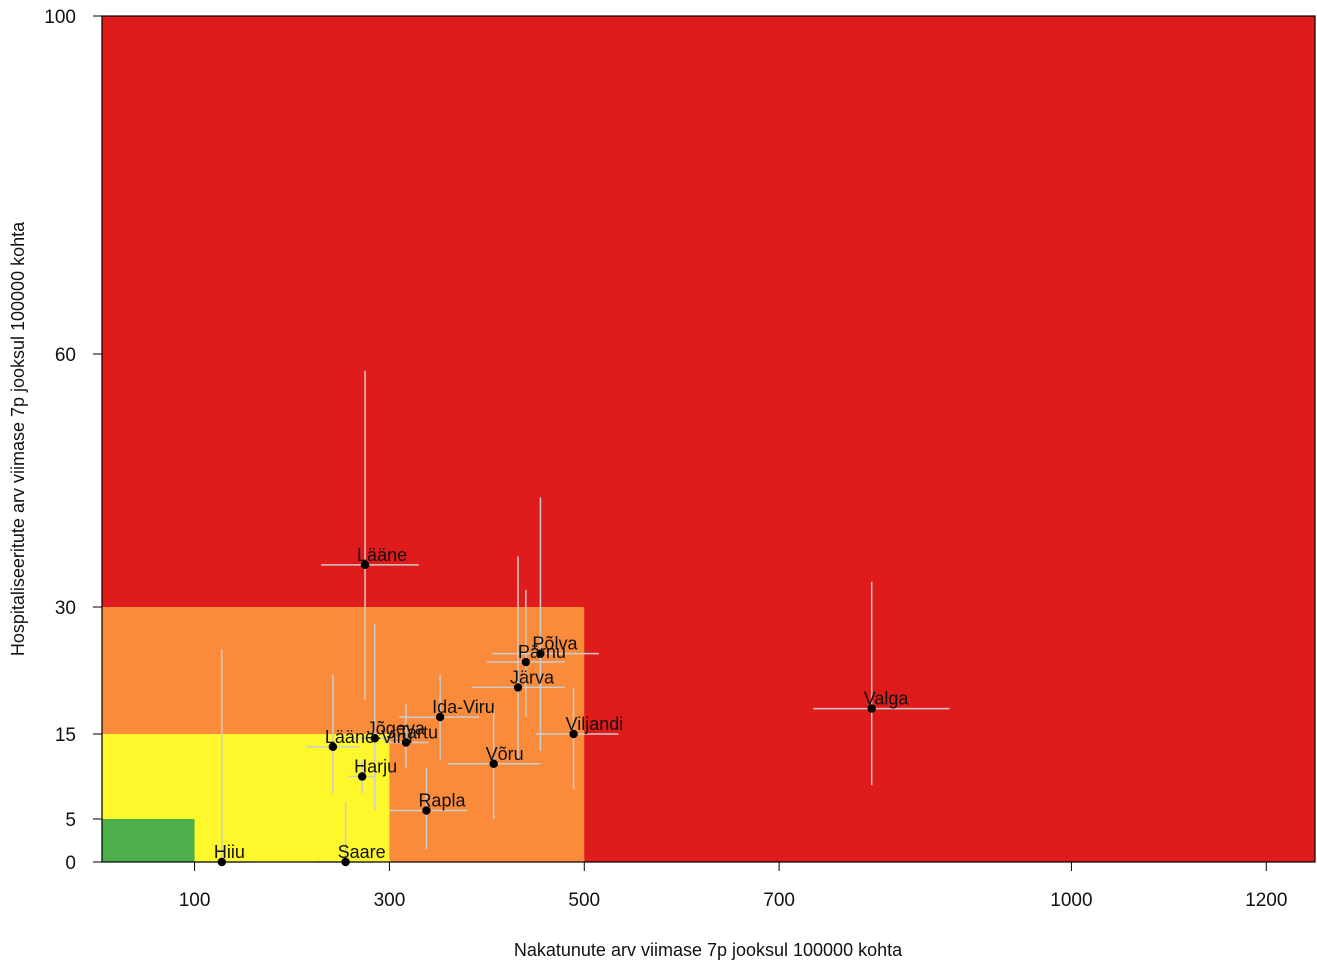 This screenshot has width=1317, height=963. What do you see at coordinates (65, 735) in the screenshot?
I see `y-tick-label-15: 15` at bounding box center [65, 735].